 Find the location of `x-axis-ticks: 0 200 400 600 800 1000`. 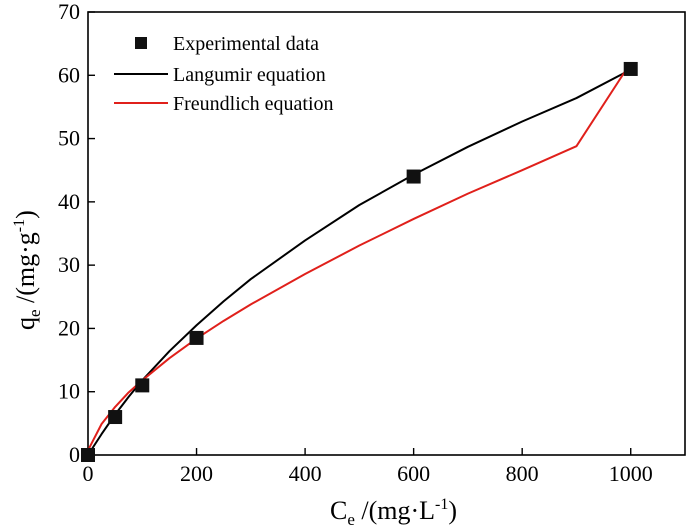

x-axis-ticks: 0 200 400 600 800 1000 is located at coordinates (368, 467).